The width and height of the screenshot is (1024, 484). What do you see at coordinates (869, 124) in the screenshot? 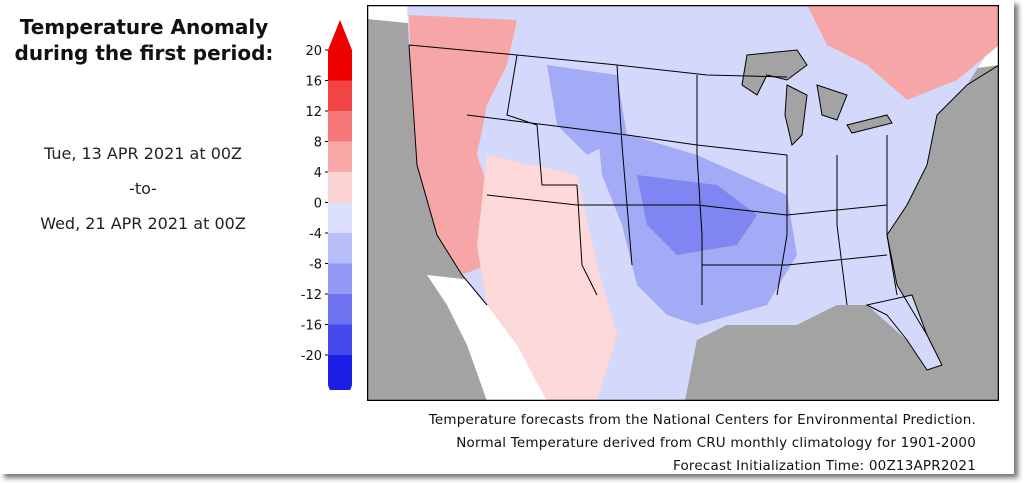
I see `great-lakes-erie` at bounding box center [869, 124].